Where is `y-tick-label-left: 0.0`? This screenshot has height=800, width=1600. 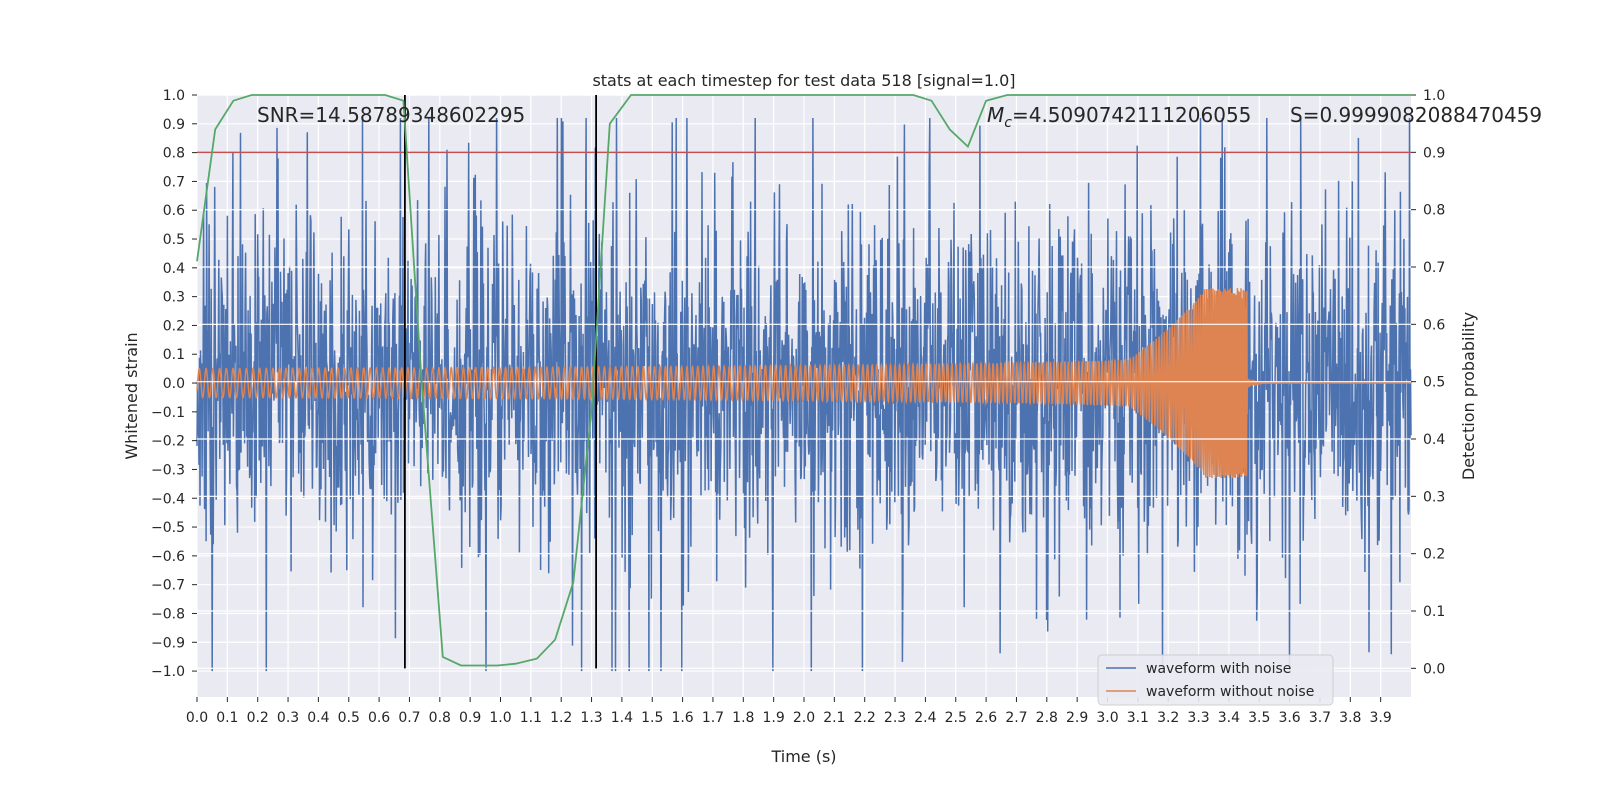
y-tick-label-left: 0.0 is located at coordinates (174, 384).